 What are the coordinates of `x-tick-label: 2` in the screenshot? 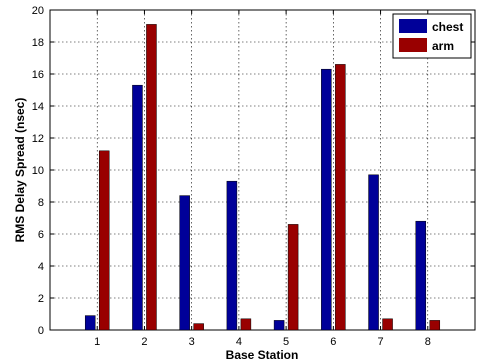 It's located at (144, 342).